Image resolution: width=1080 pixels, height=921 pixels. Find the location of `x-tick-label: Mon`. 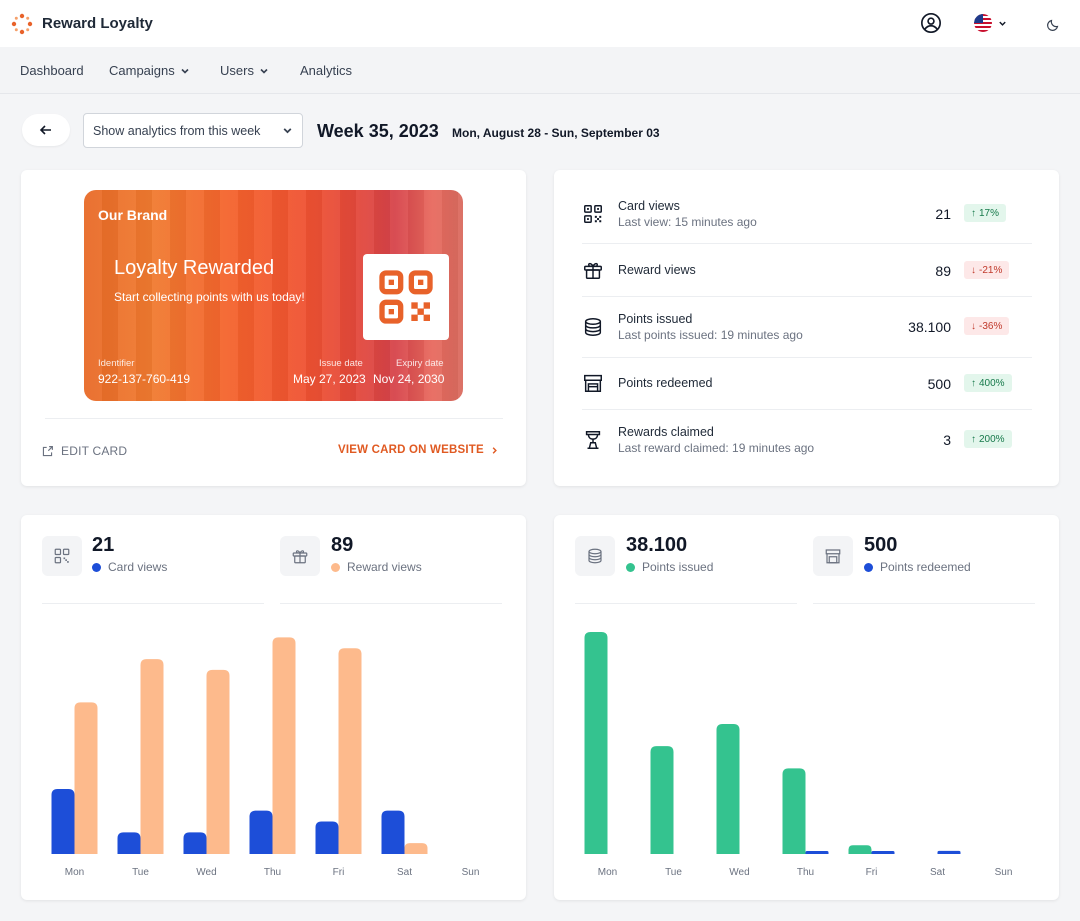

x-tick-label: Mon is located at coordinates (74, 872).